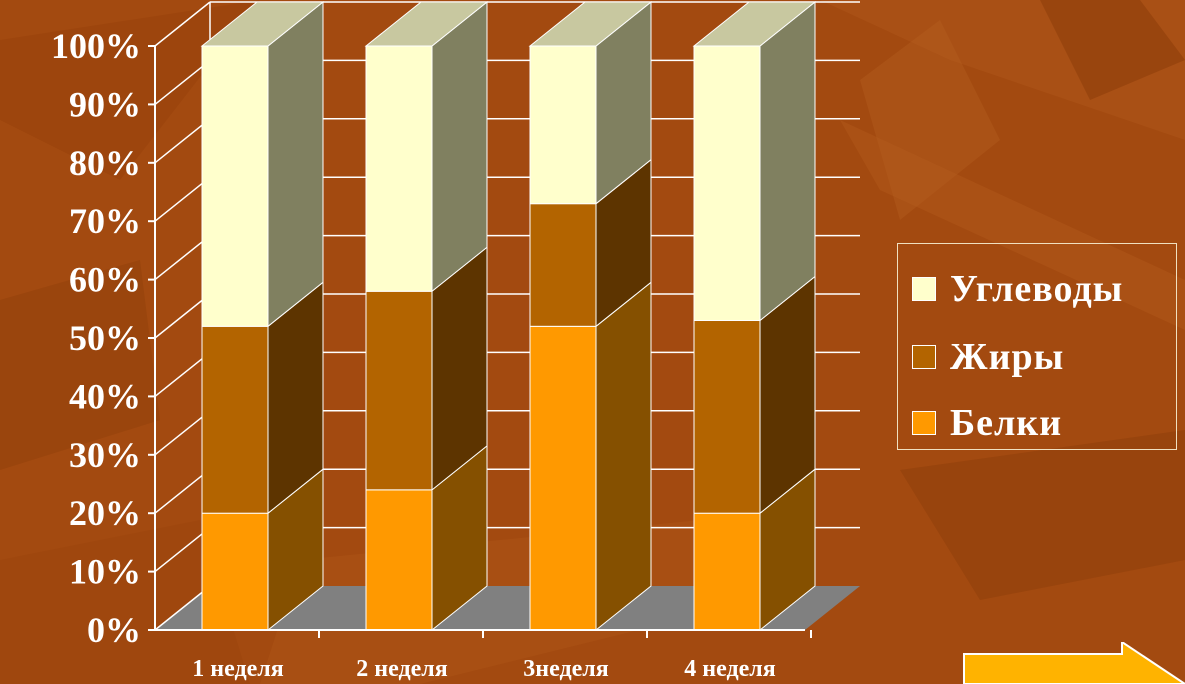 The height and width of the screenshot is (684, 1185). What do you see at coordinates (105, 338) in the screenshot?
I see `y-tick-label: 50%` at bounding box center [105, 338].